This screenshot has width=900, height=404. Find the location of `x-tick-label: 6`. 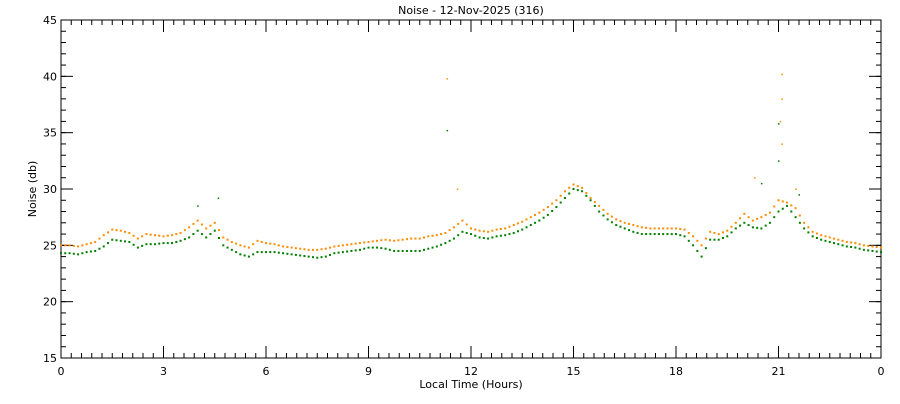

x-tick-label: 6 is located at coordinates (266, 371).